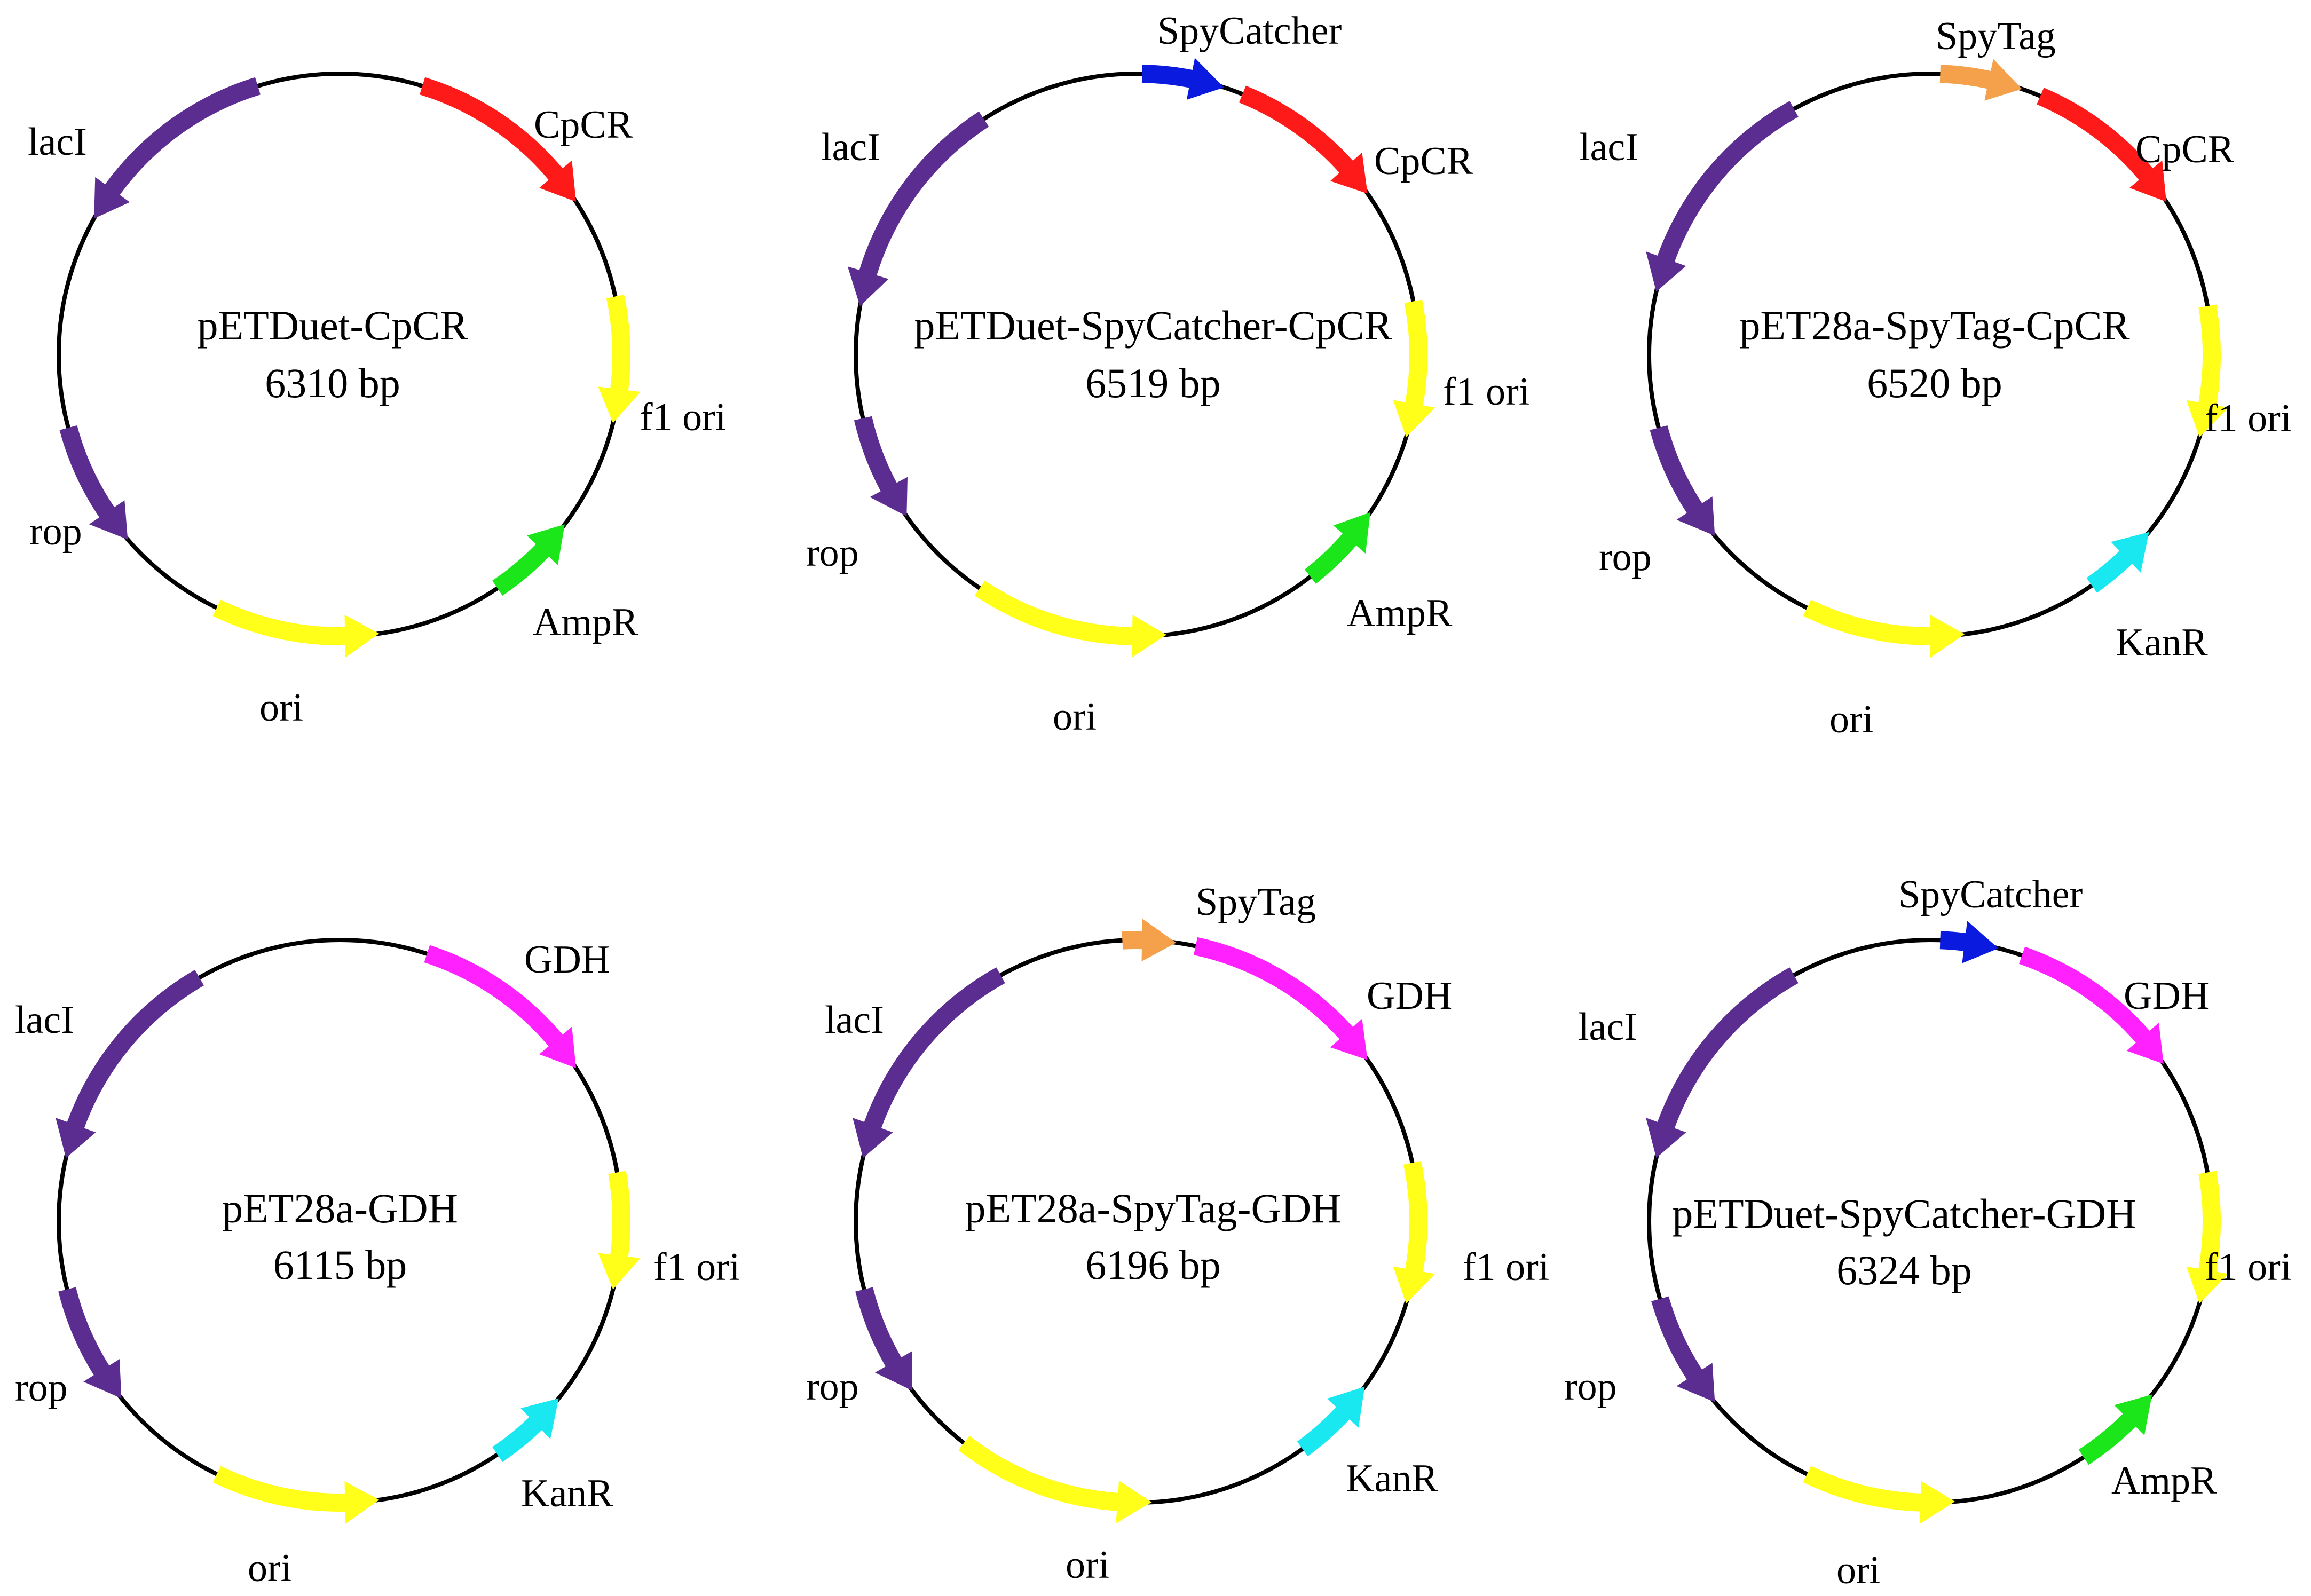  I want to click on plasmid-1-feature-6-arrow, so click(178, 148).